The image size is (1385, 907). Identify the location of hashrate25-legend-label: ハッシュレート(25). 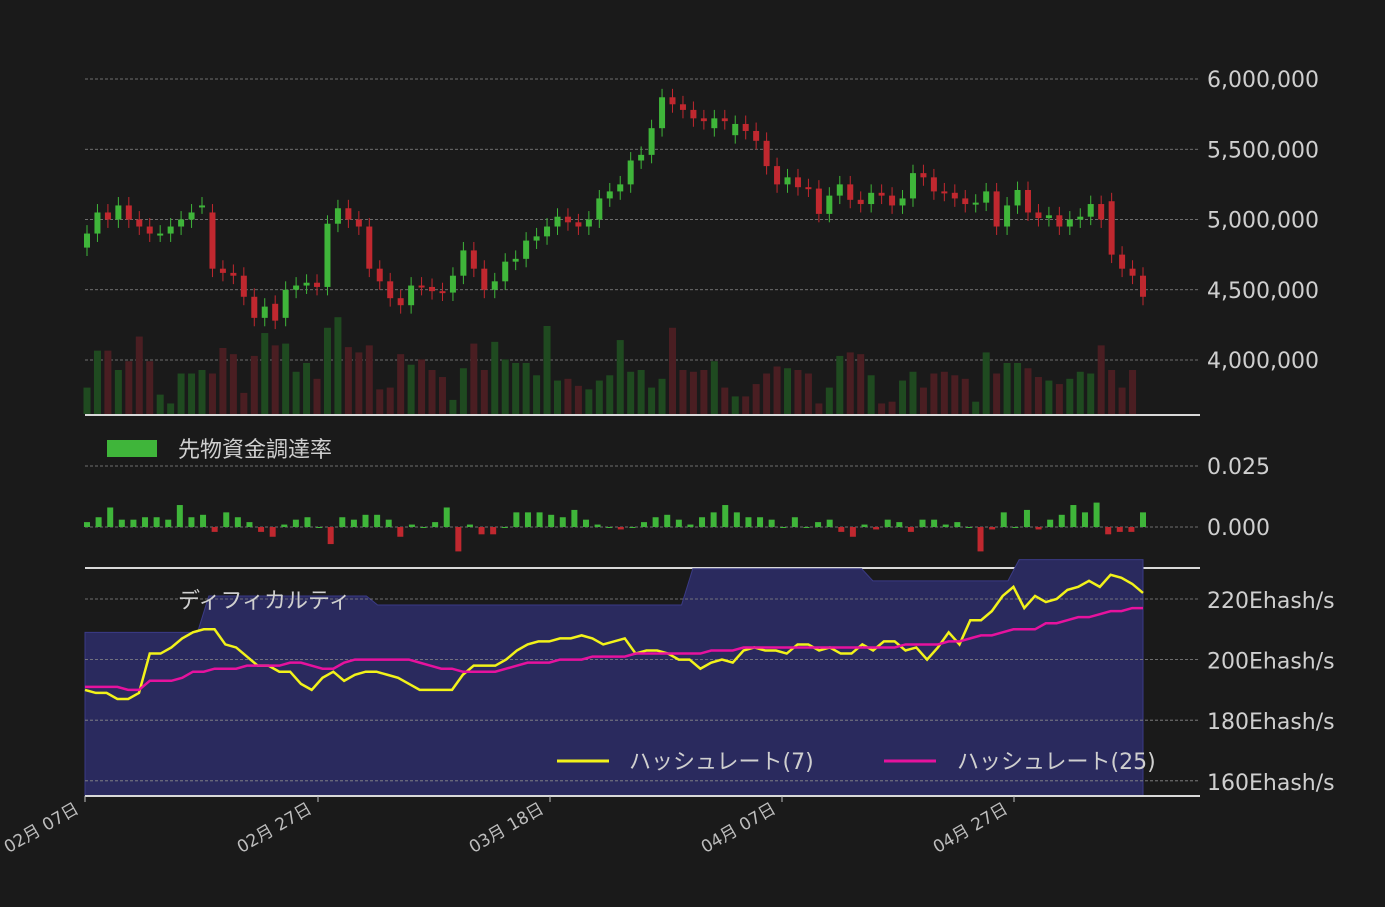
(1056, 762).